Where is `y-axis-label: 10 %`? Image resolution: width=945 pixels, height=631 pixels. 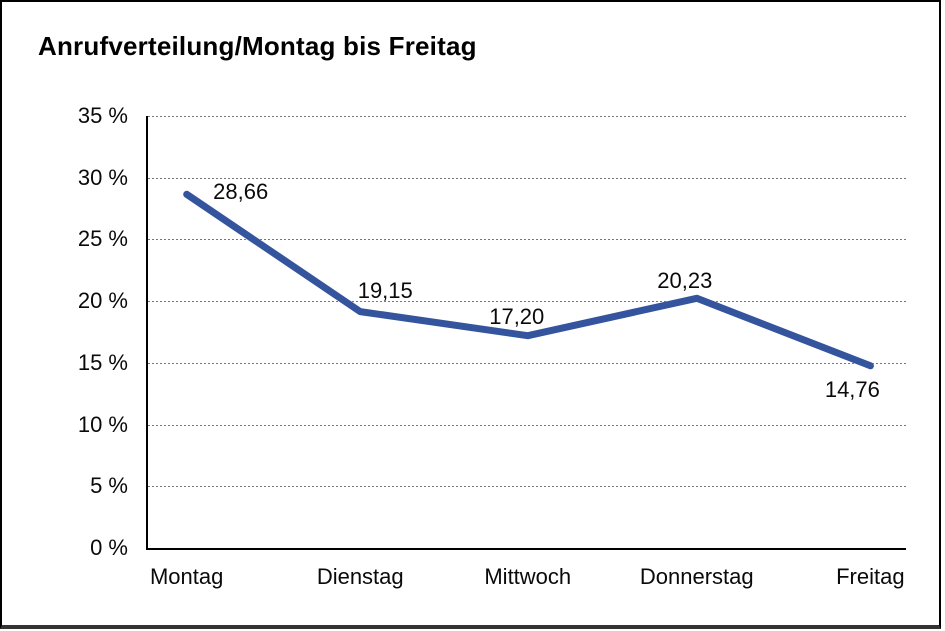 y-axis-label: 10 % is located at coordinates (102, 424).